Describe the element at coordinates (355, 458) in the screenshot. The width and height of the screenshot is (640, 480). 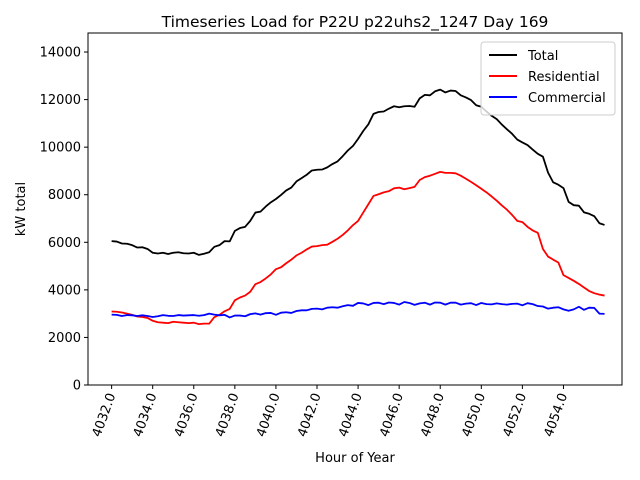
I see `x-axis-label: Hour of Year` at that location.